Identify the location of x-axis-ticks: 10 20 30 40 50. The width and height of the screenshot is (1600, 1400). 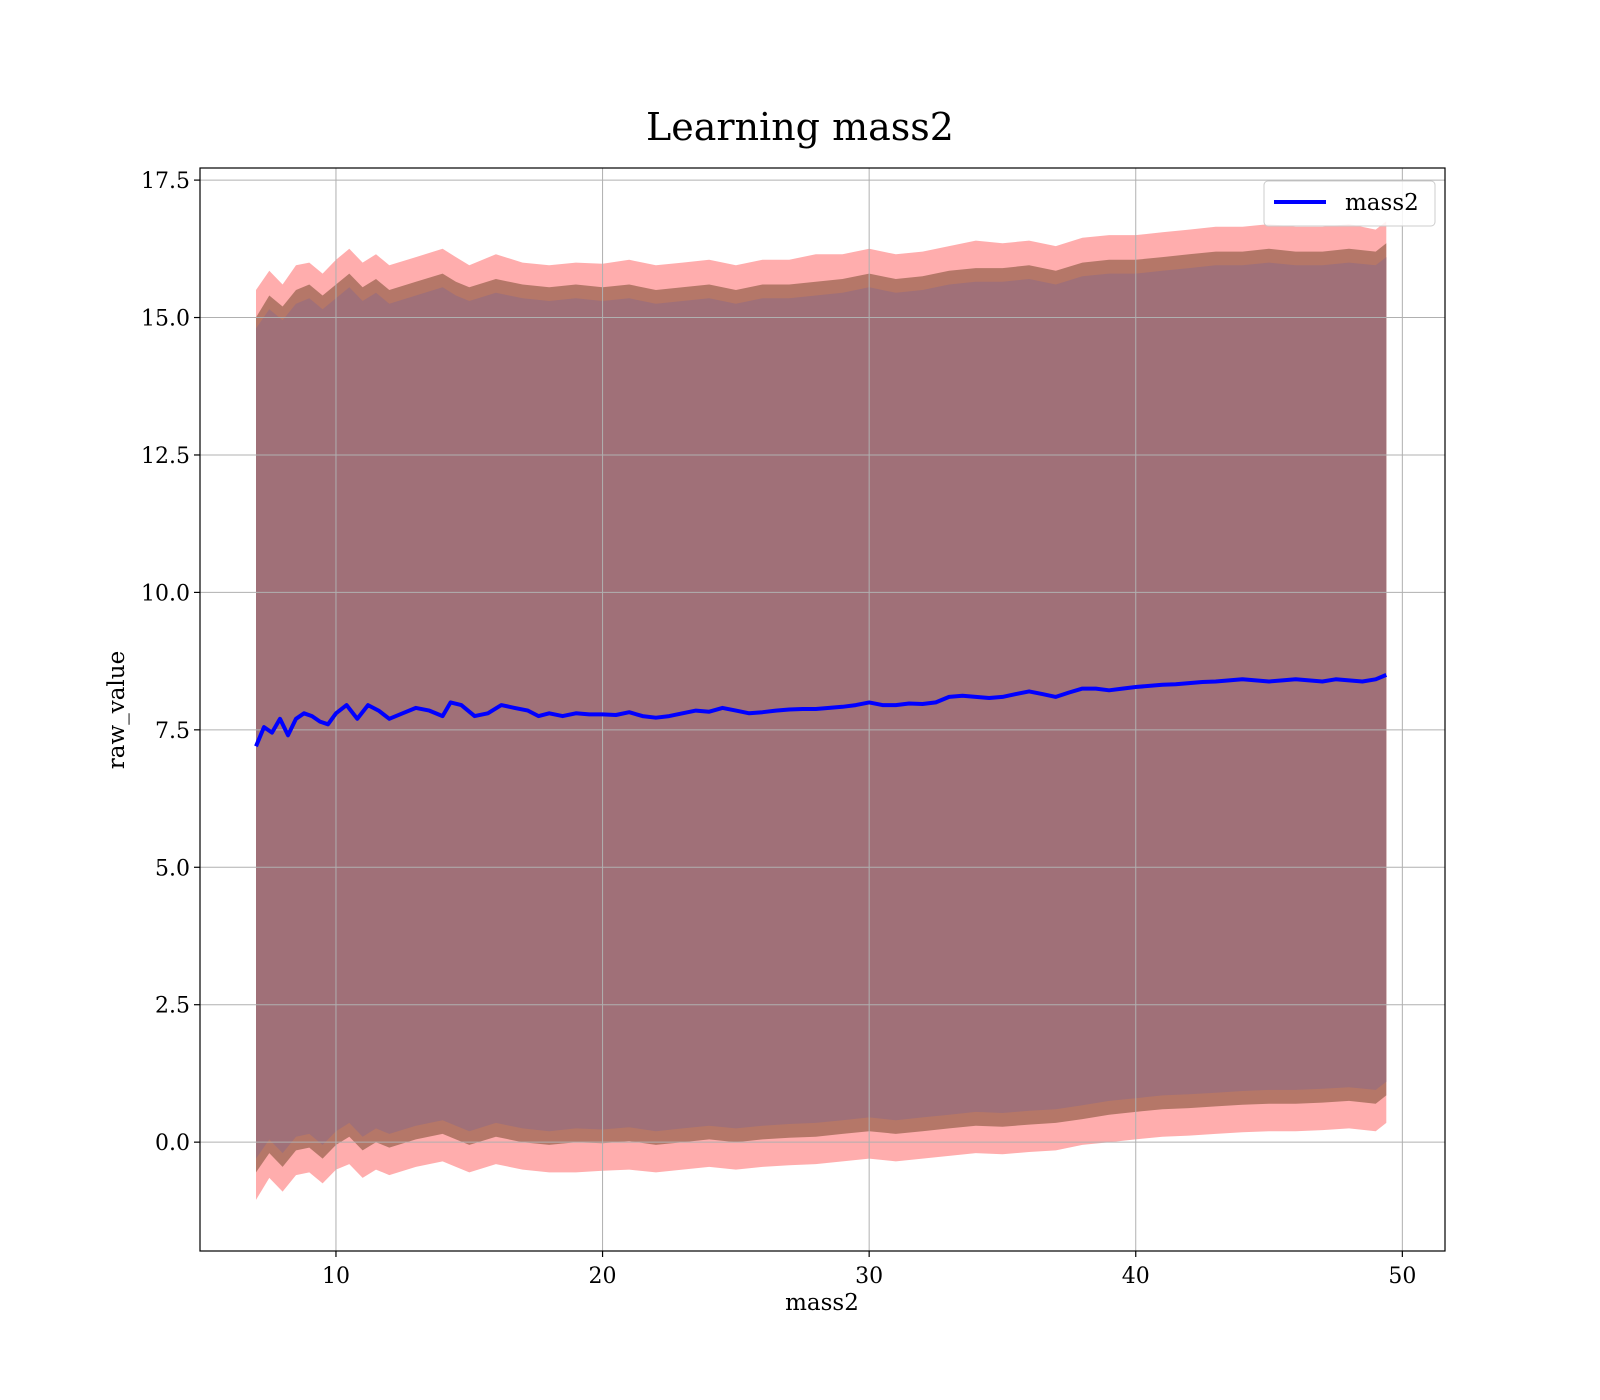
(869, 1270).